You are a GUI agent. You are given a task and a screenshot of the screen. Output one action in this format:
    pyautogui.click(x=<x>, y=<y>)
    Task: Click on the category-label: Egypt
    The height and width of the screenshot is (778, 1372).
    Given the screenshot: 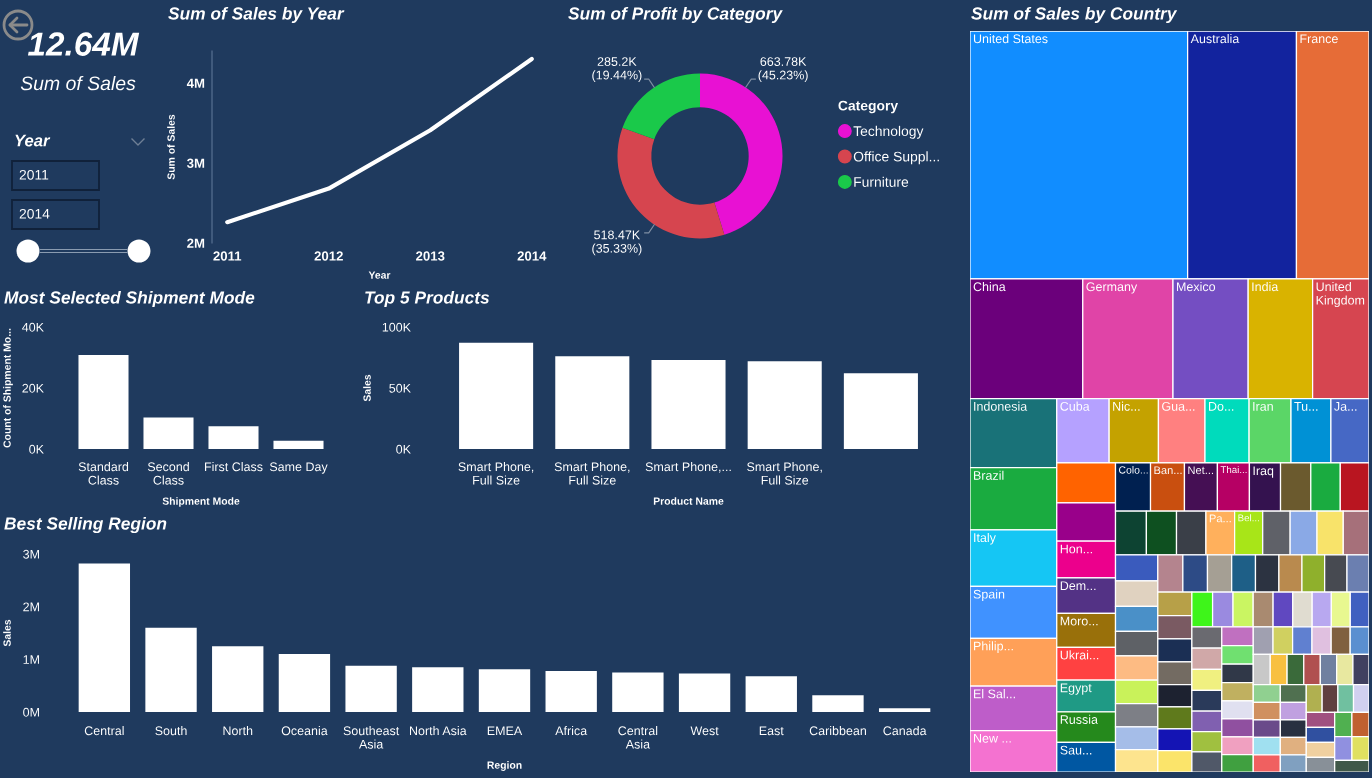 What is the action you would take?
    pyautogui.click(x=1076, y=689)
    